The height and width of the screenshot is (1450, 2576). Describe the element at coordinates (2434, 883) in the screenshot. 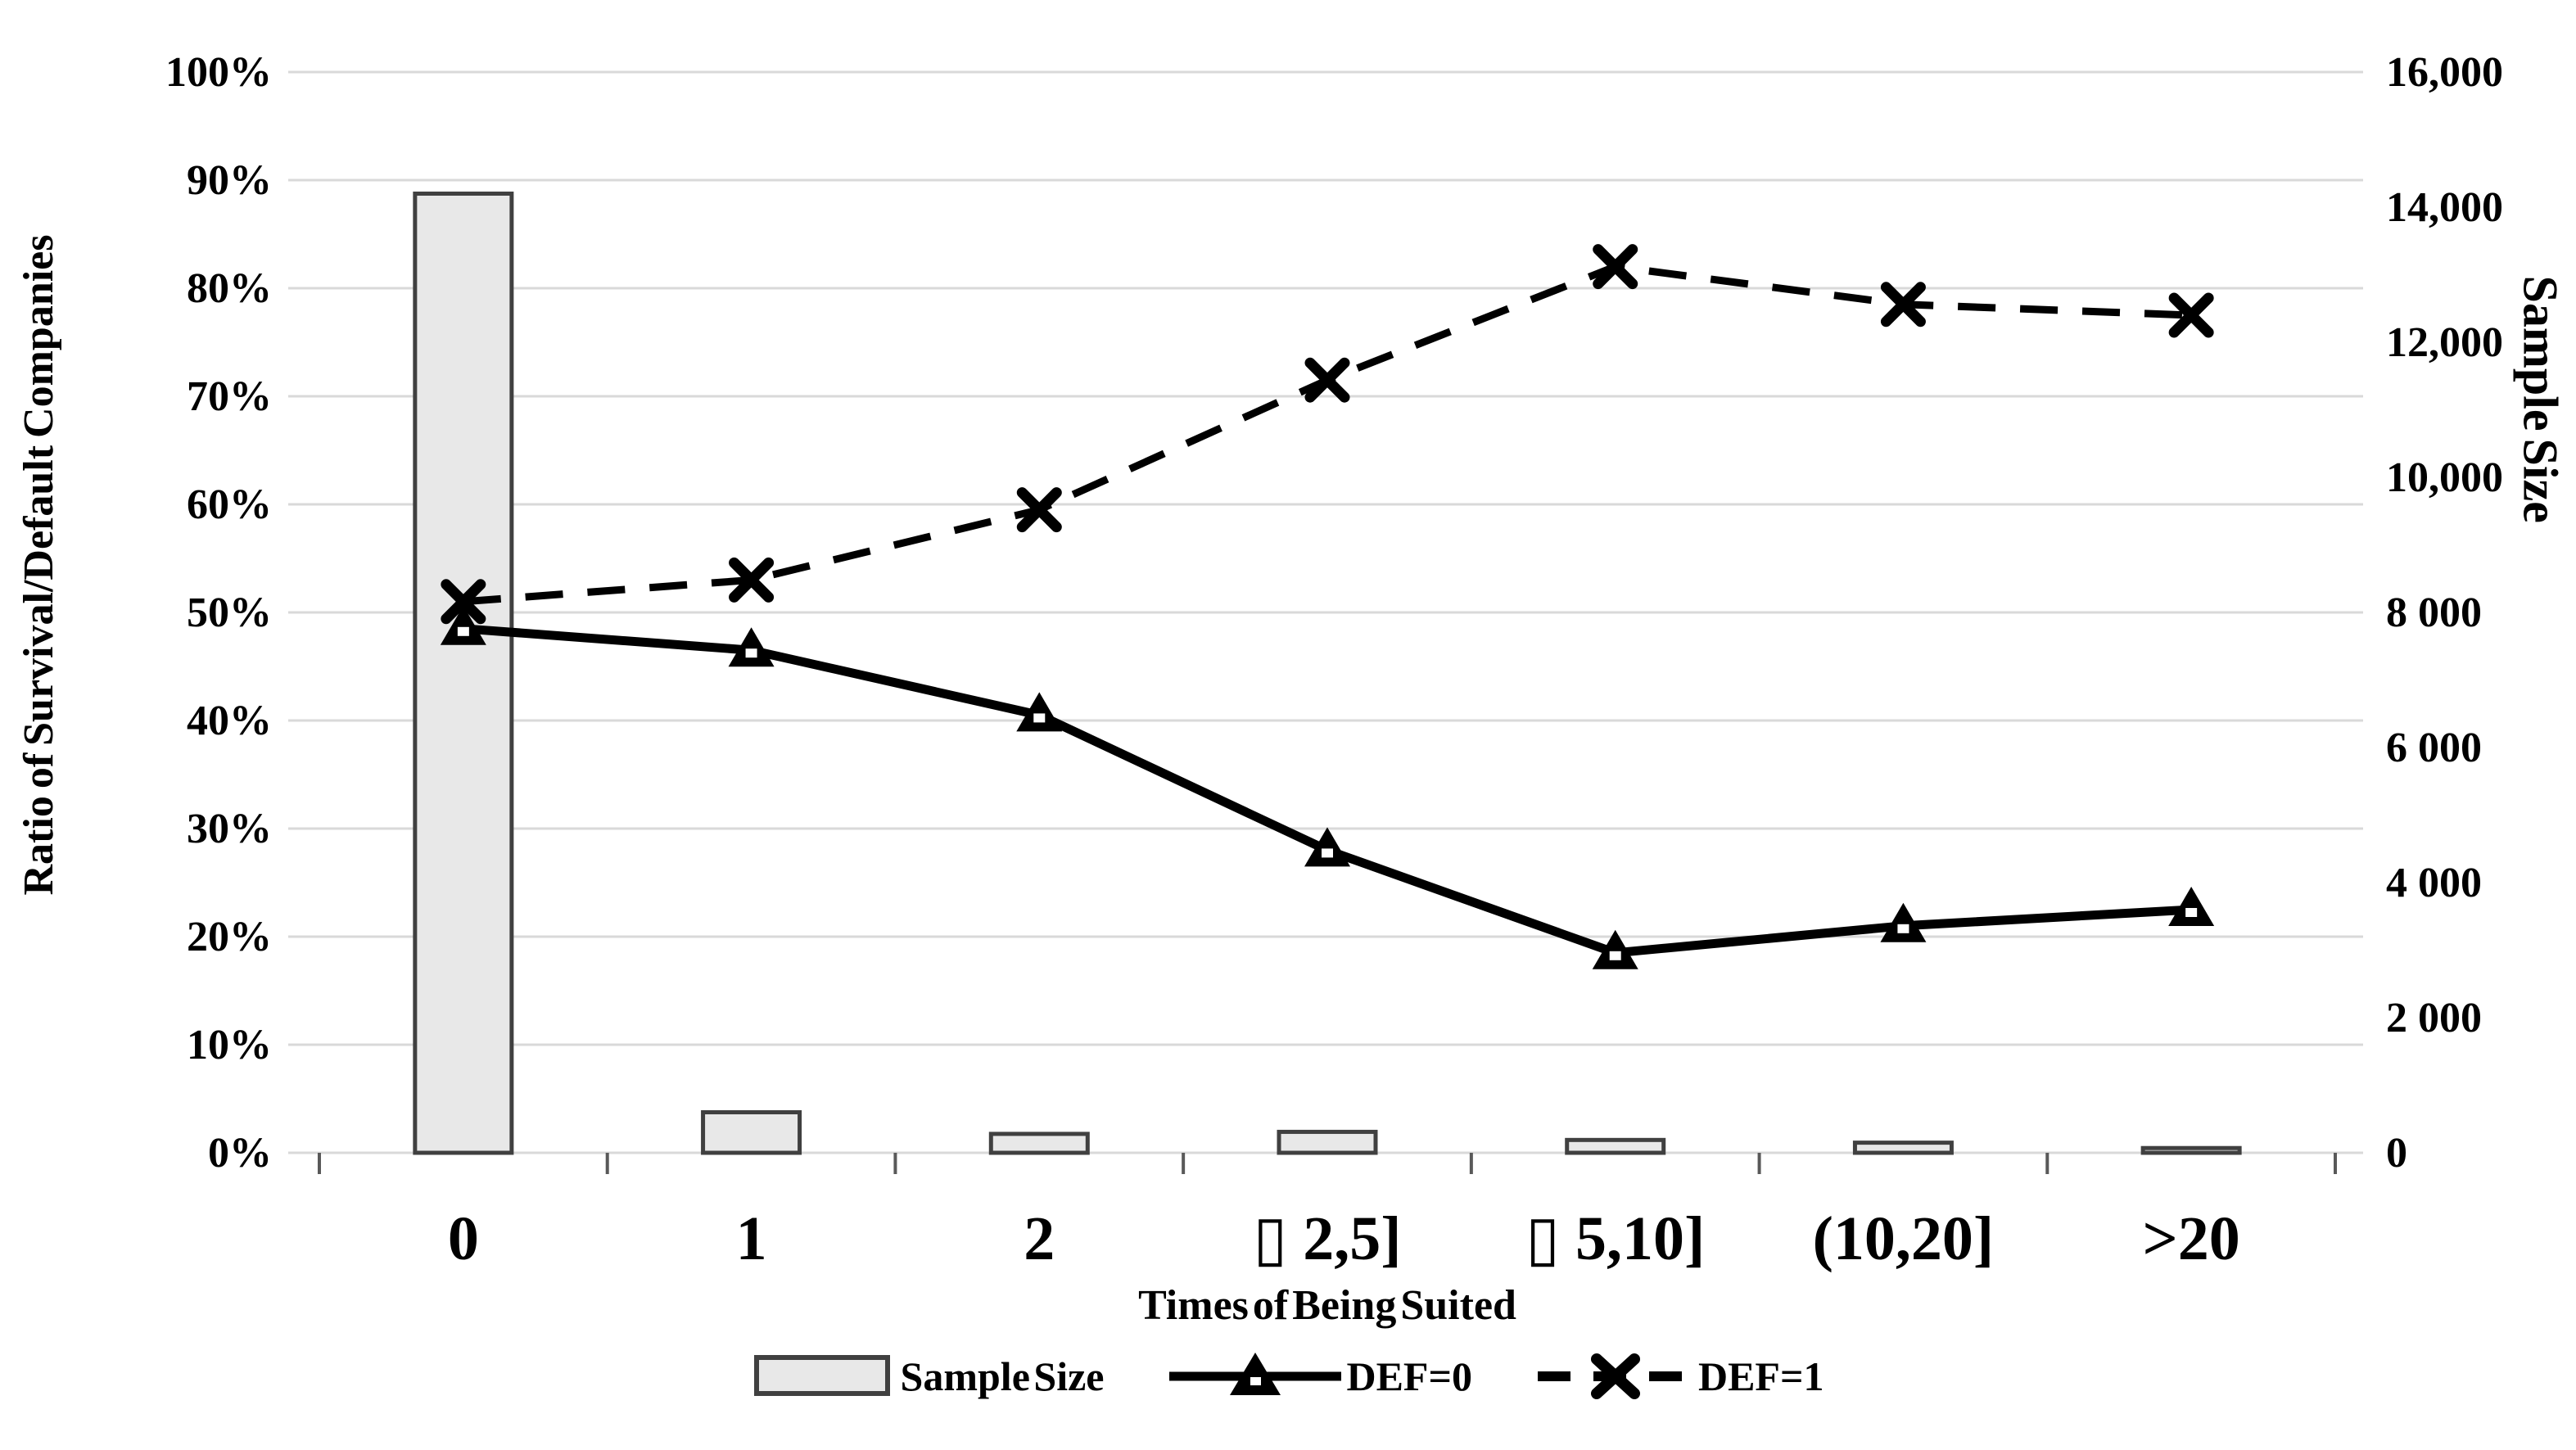

I see `right-tick-label: 4 000` at that location.